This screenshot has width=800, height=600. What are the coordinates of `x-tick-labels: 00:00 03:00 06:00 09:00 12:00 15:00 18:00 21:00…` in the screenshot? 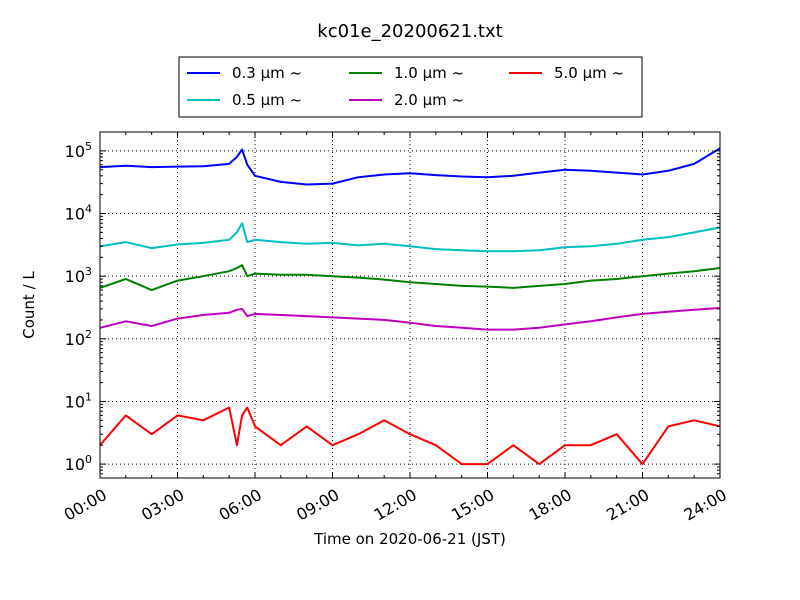 It's located at (395, 505).